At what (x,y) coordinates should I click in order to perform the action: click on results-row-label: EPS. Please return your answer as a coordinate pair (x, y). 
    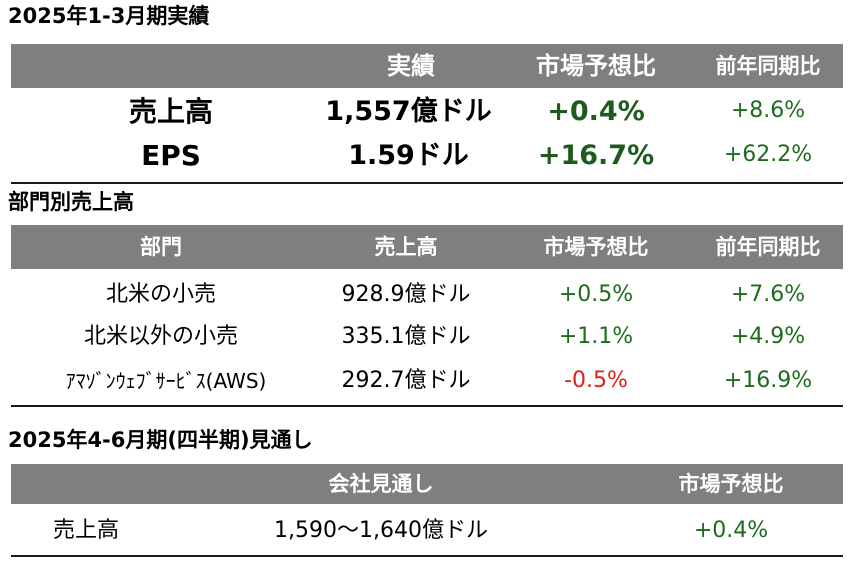
    Looking at the image, I should click on (171, 155).